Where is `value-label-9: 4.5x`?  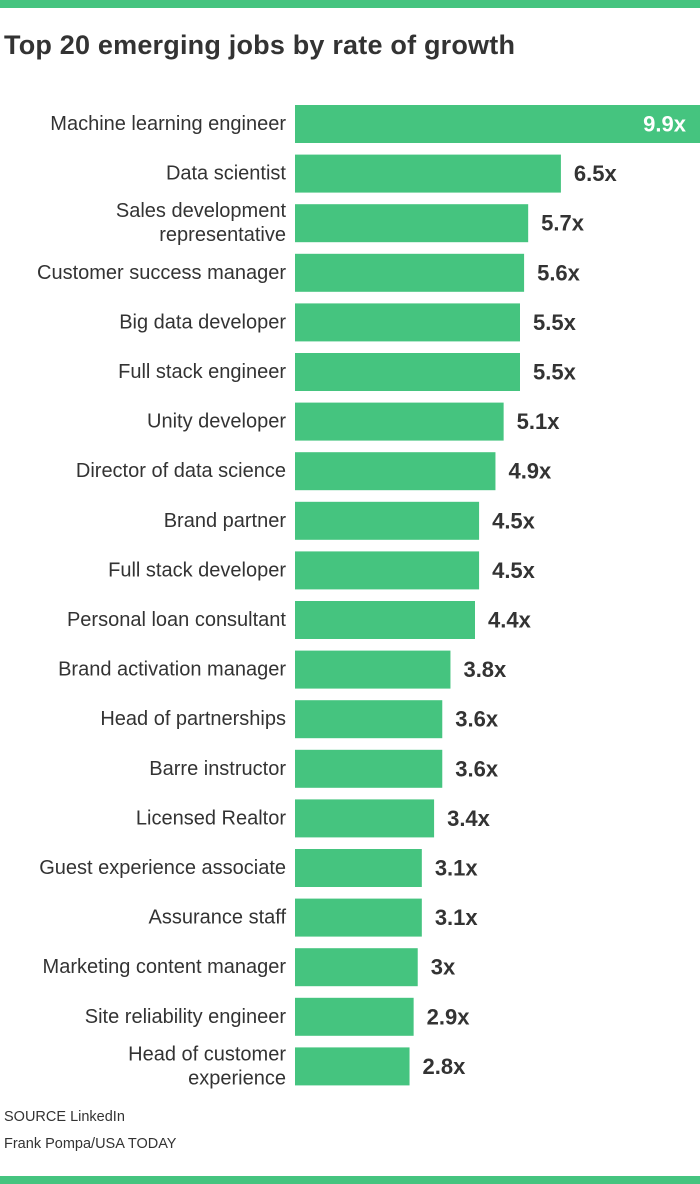
value-label-9: 4.5x is located at coordinates (514, 520).